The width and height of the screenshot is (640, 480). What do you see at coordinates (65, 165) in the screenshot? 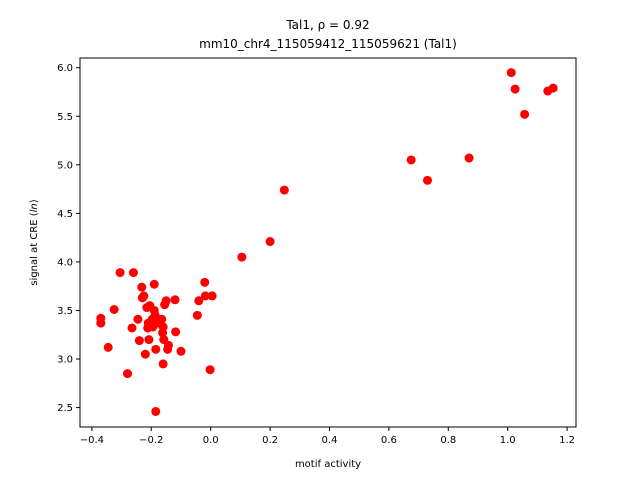
I see `y-tick-label: 5.0` at bounding box center [65, 165].